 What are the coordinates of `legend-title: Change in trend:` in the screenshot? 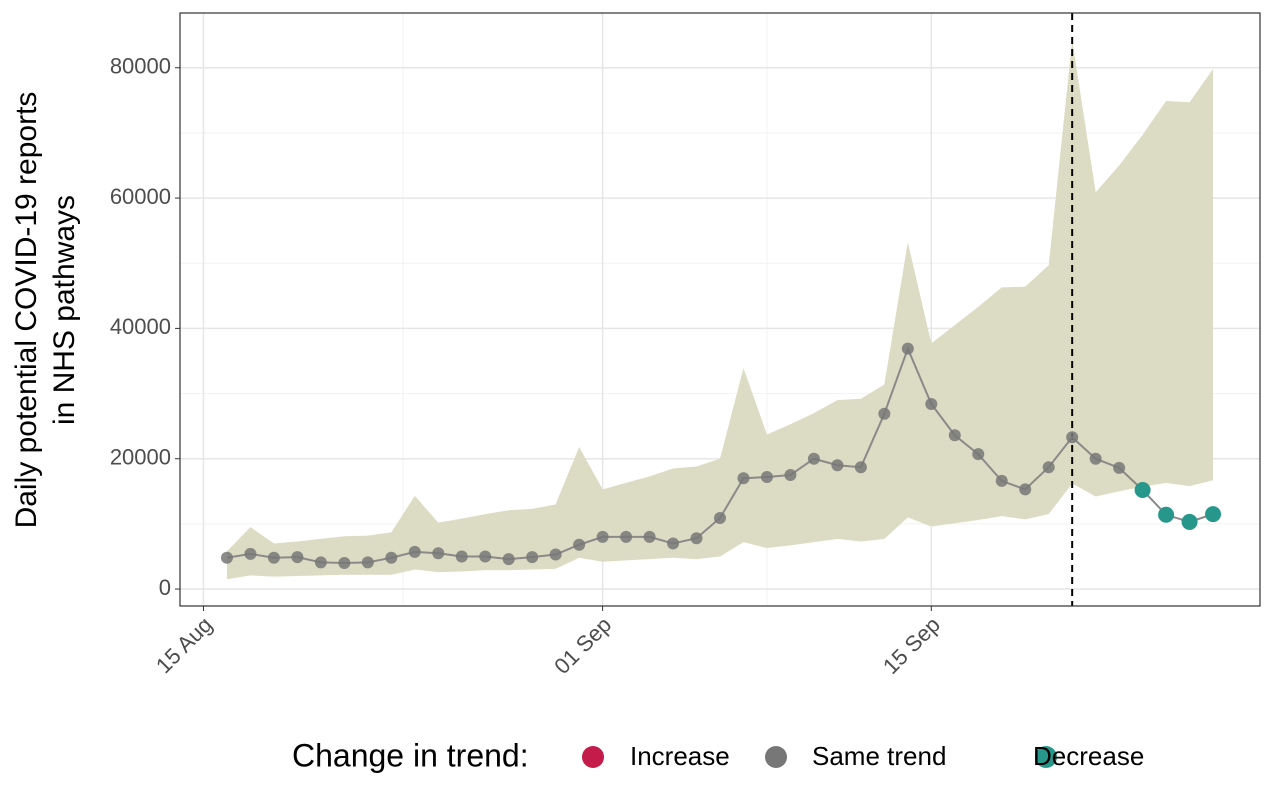 It's located at (410, 755).